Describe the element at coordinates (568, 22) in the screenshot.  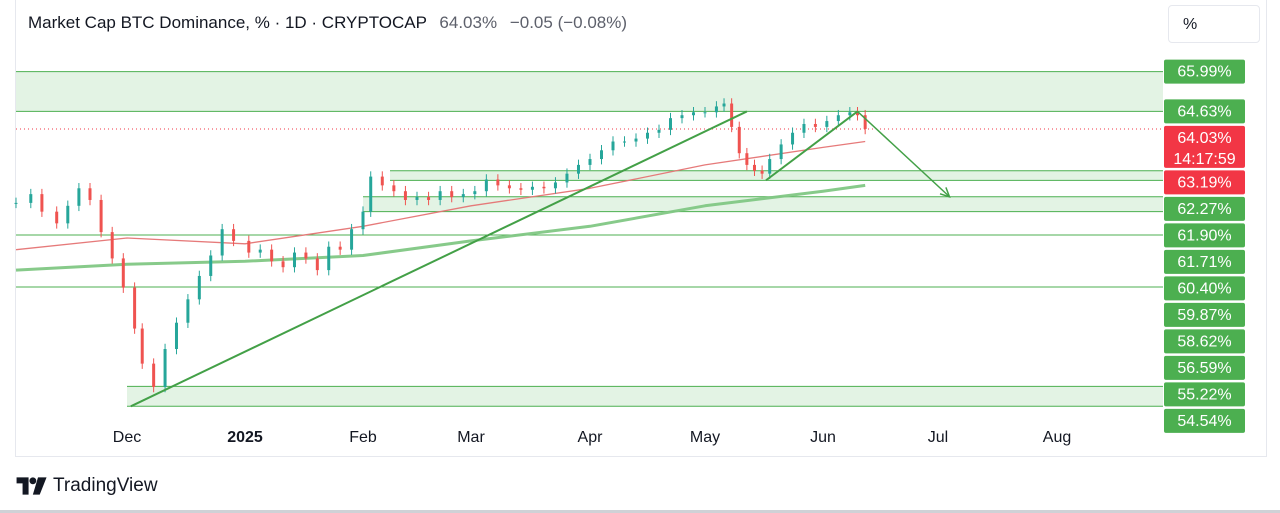
I see `price-change: −0.05 (−0.08%)` at that location.